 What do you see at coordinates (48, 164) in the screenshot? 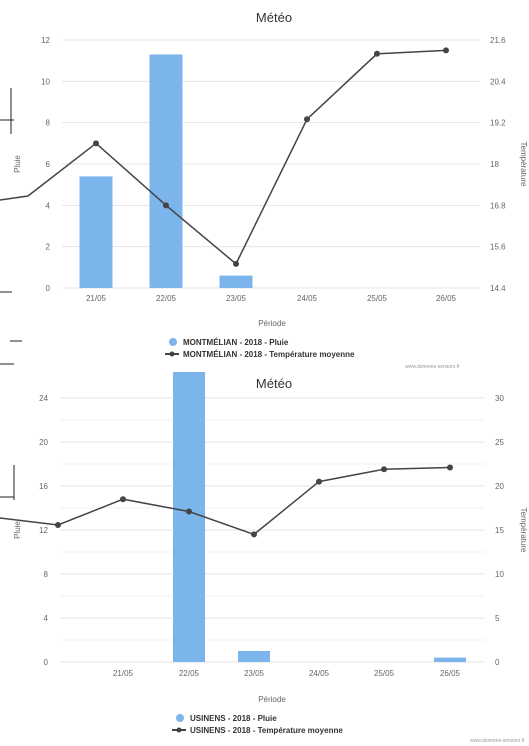
I see `y-left-tick-label: 6` at bounding box center [48, 164].